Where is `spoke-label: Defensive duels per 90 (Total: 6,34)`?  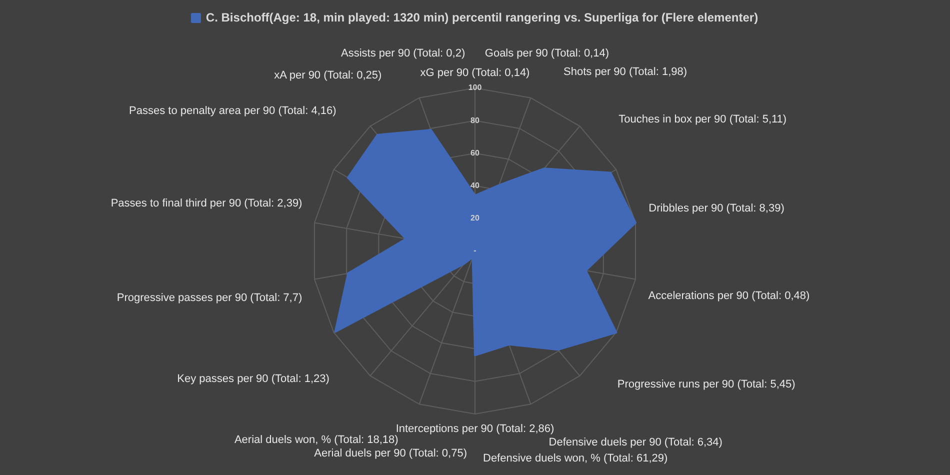 spoke-label: Defensive duels per 90 (Total: 6,34) is located at coordinates (635, 442).